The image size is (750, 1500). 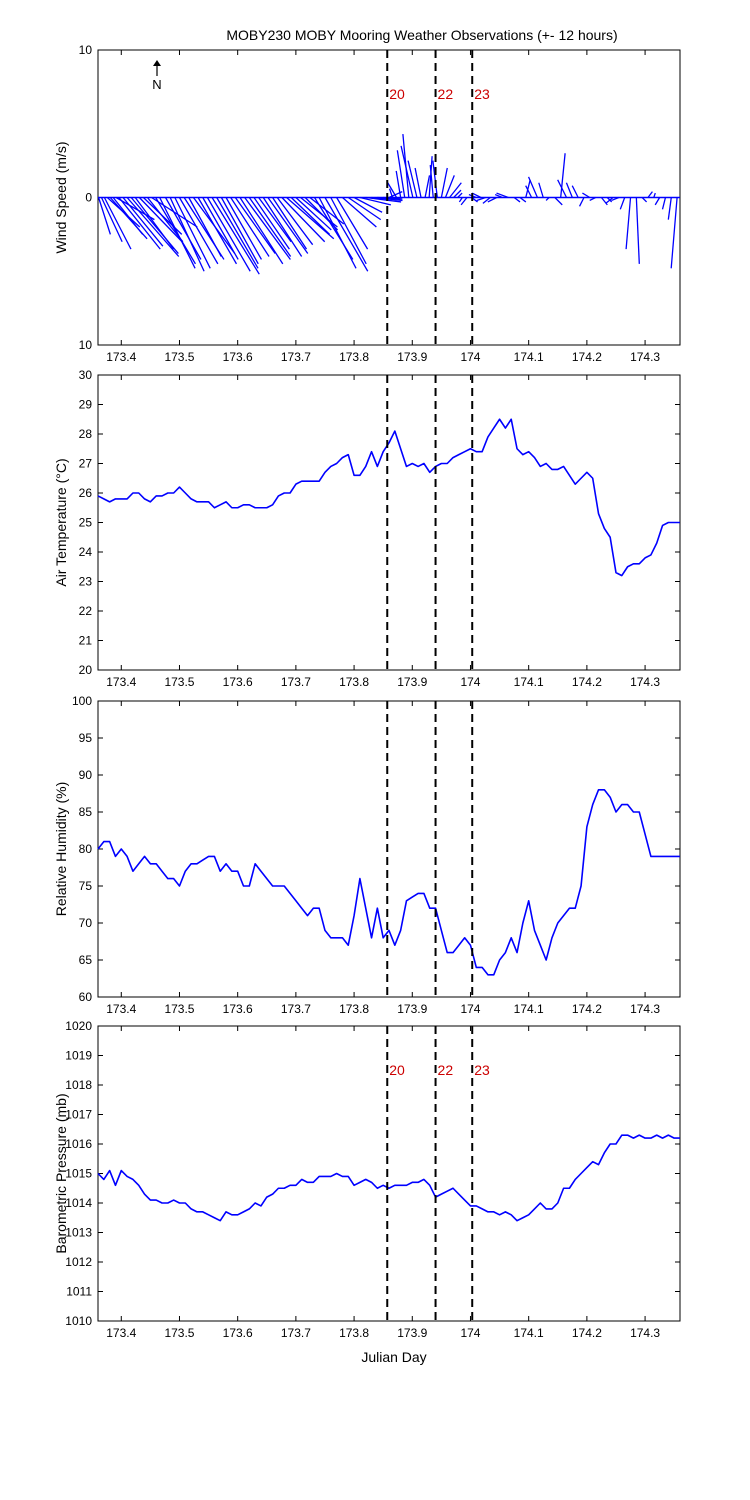 What do you see at coordinates (78, 1144) in the screenshot?
I see `y-tick-label: 1016` at bounding box center [78, 1144].